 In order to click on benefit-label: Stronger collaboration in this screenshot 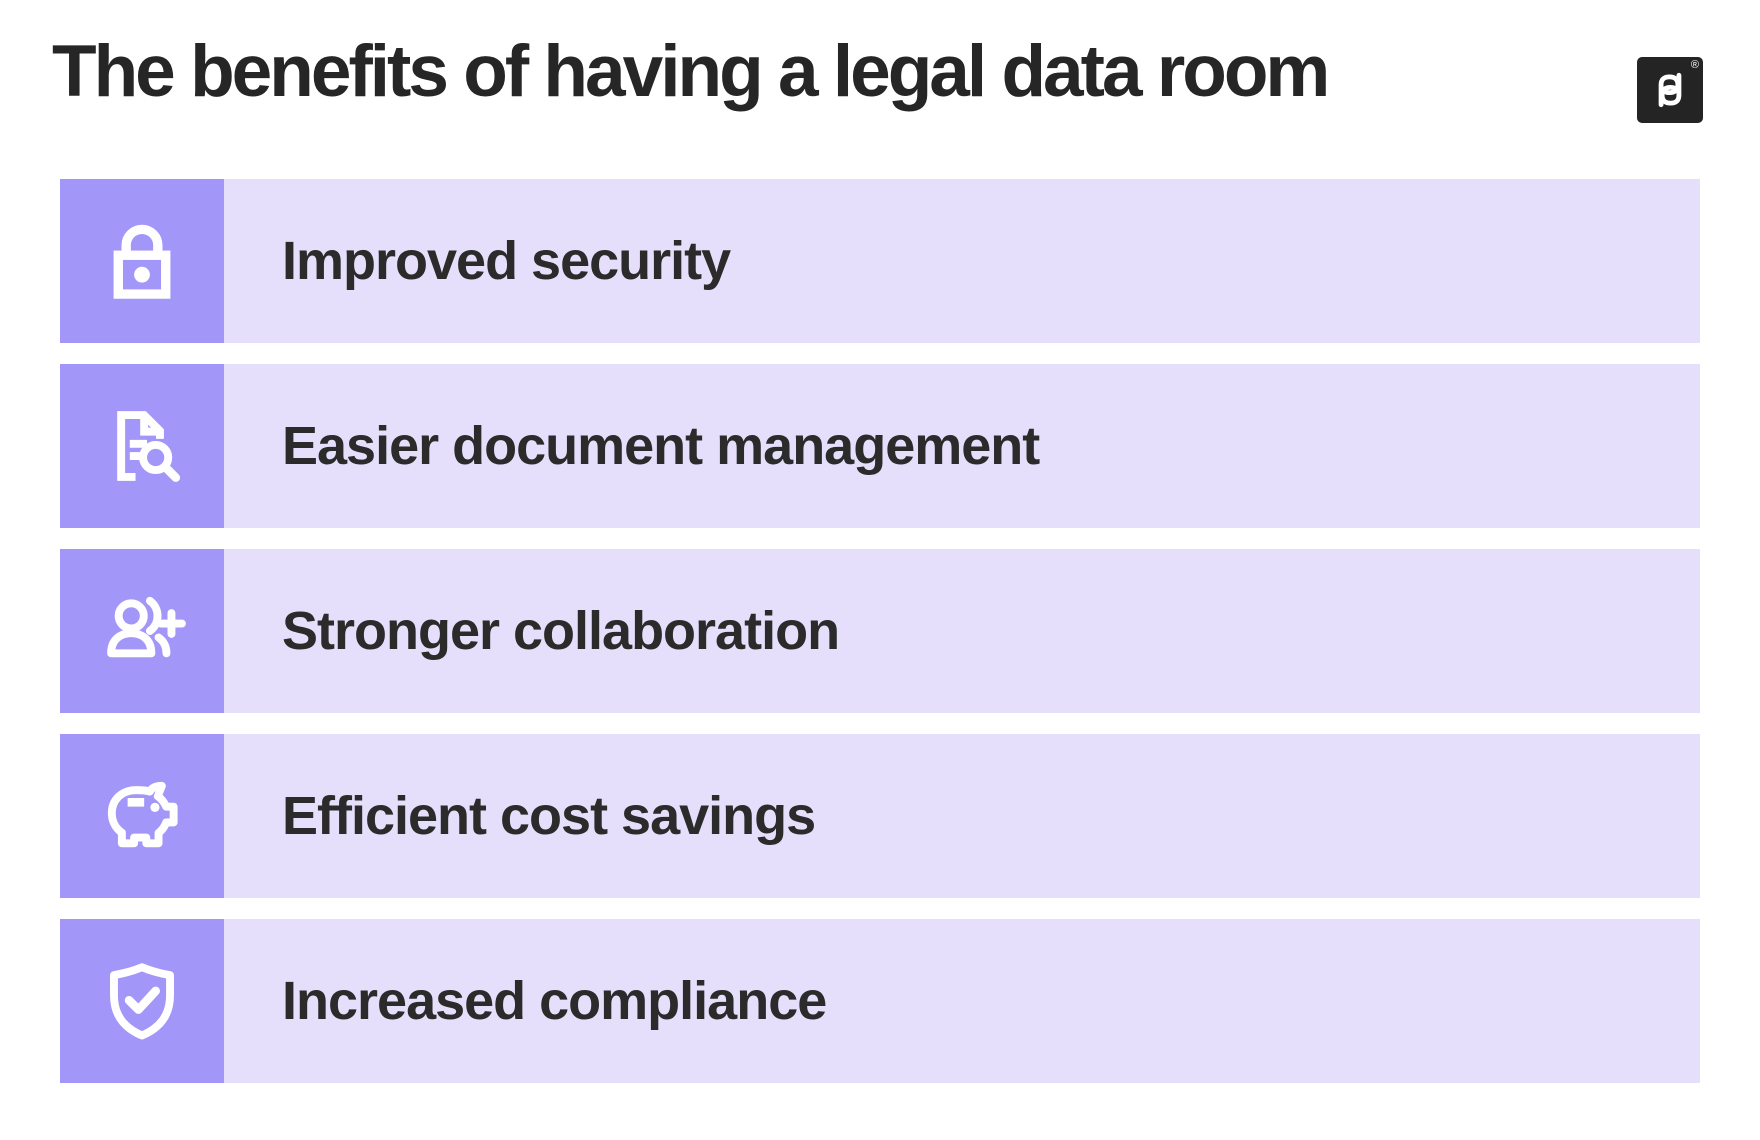, I will do `click(561, 631)`.